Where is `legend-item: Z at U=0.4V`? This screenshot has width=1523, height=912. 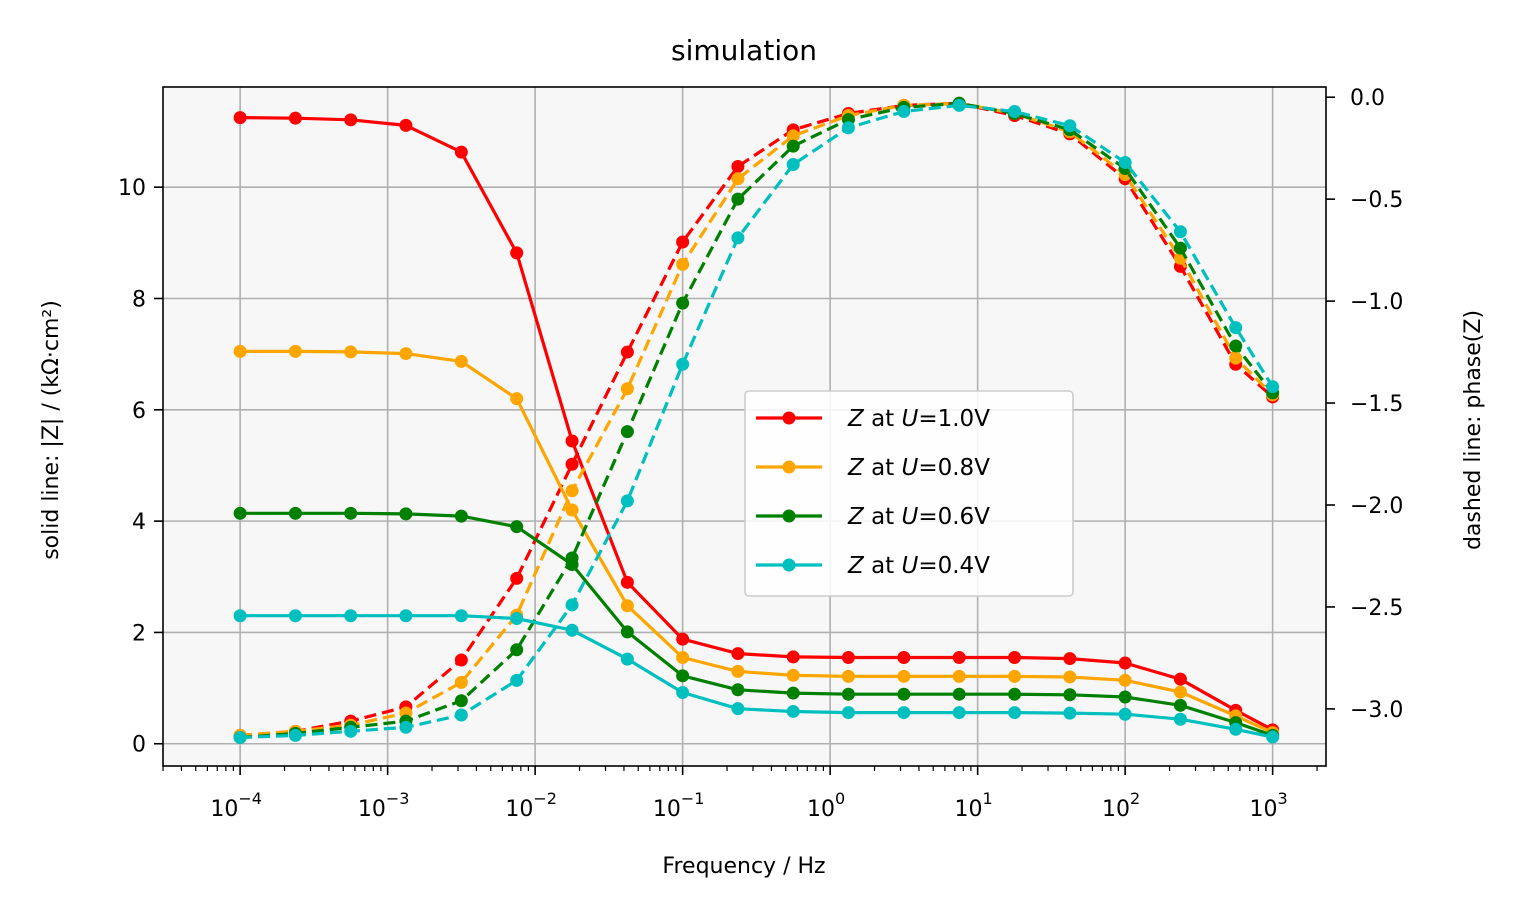 legend-item: Z at U=0.4V is located at coordinates (873, 566).